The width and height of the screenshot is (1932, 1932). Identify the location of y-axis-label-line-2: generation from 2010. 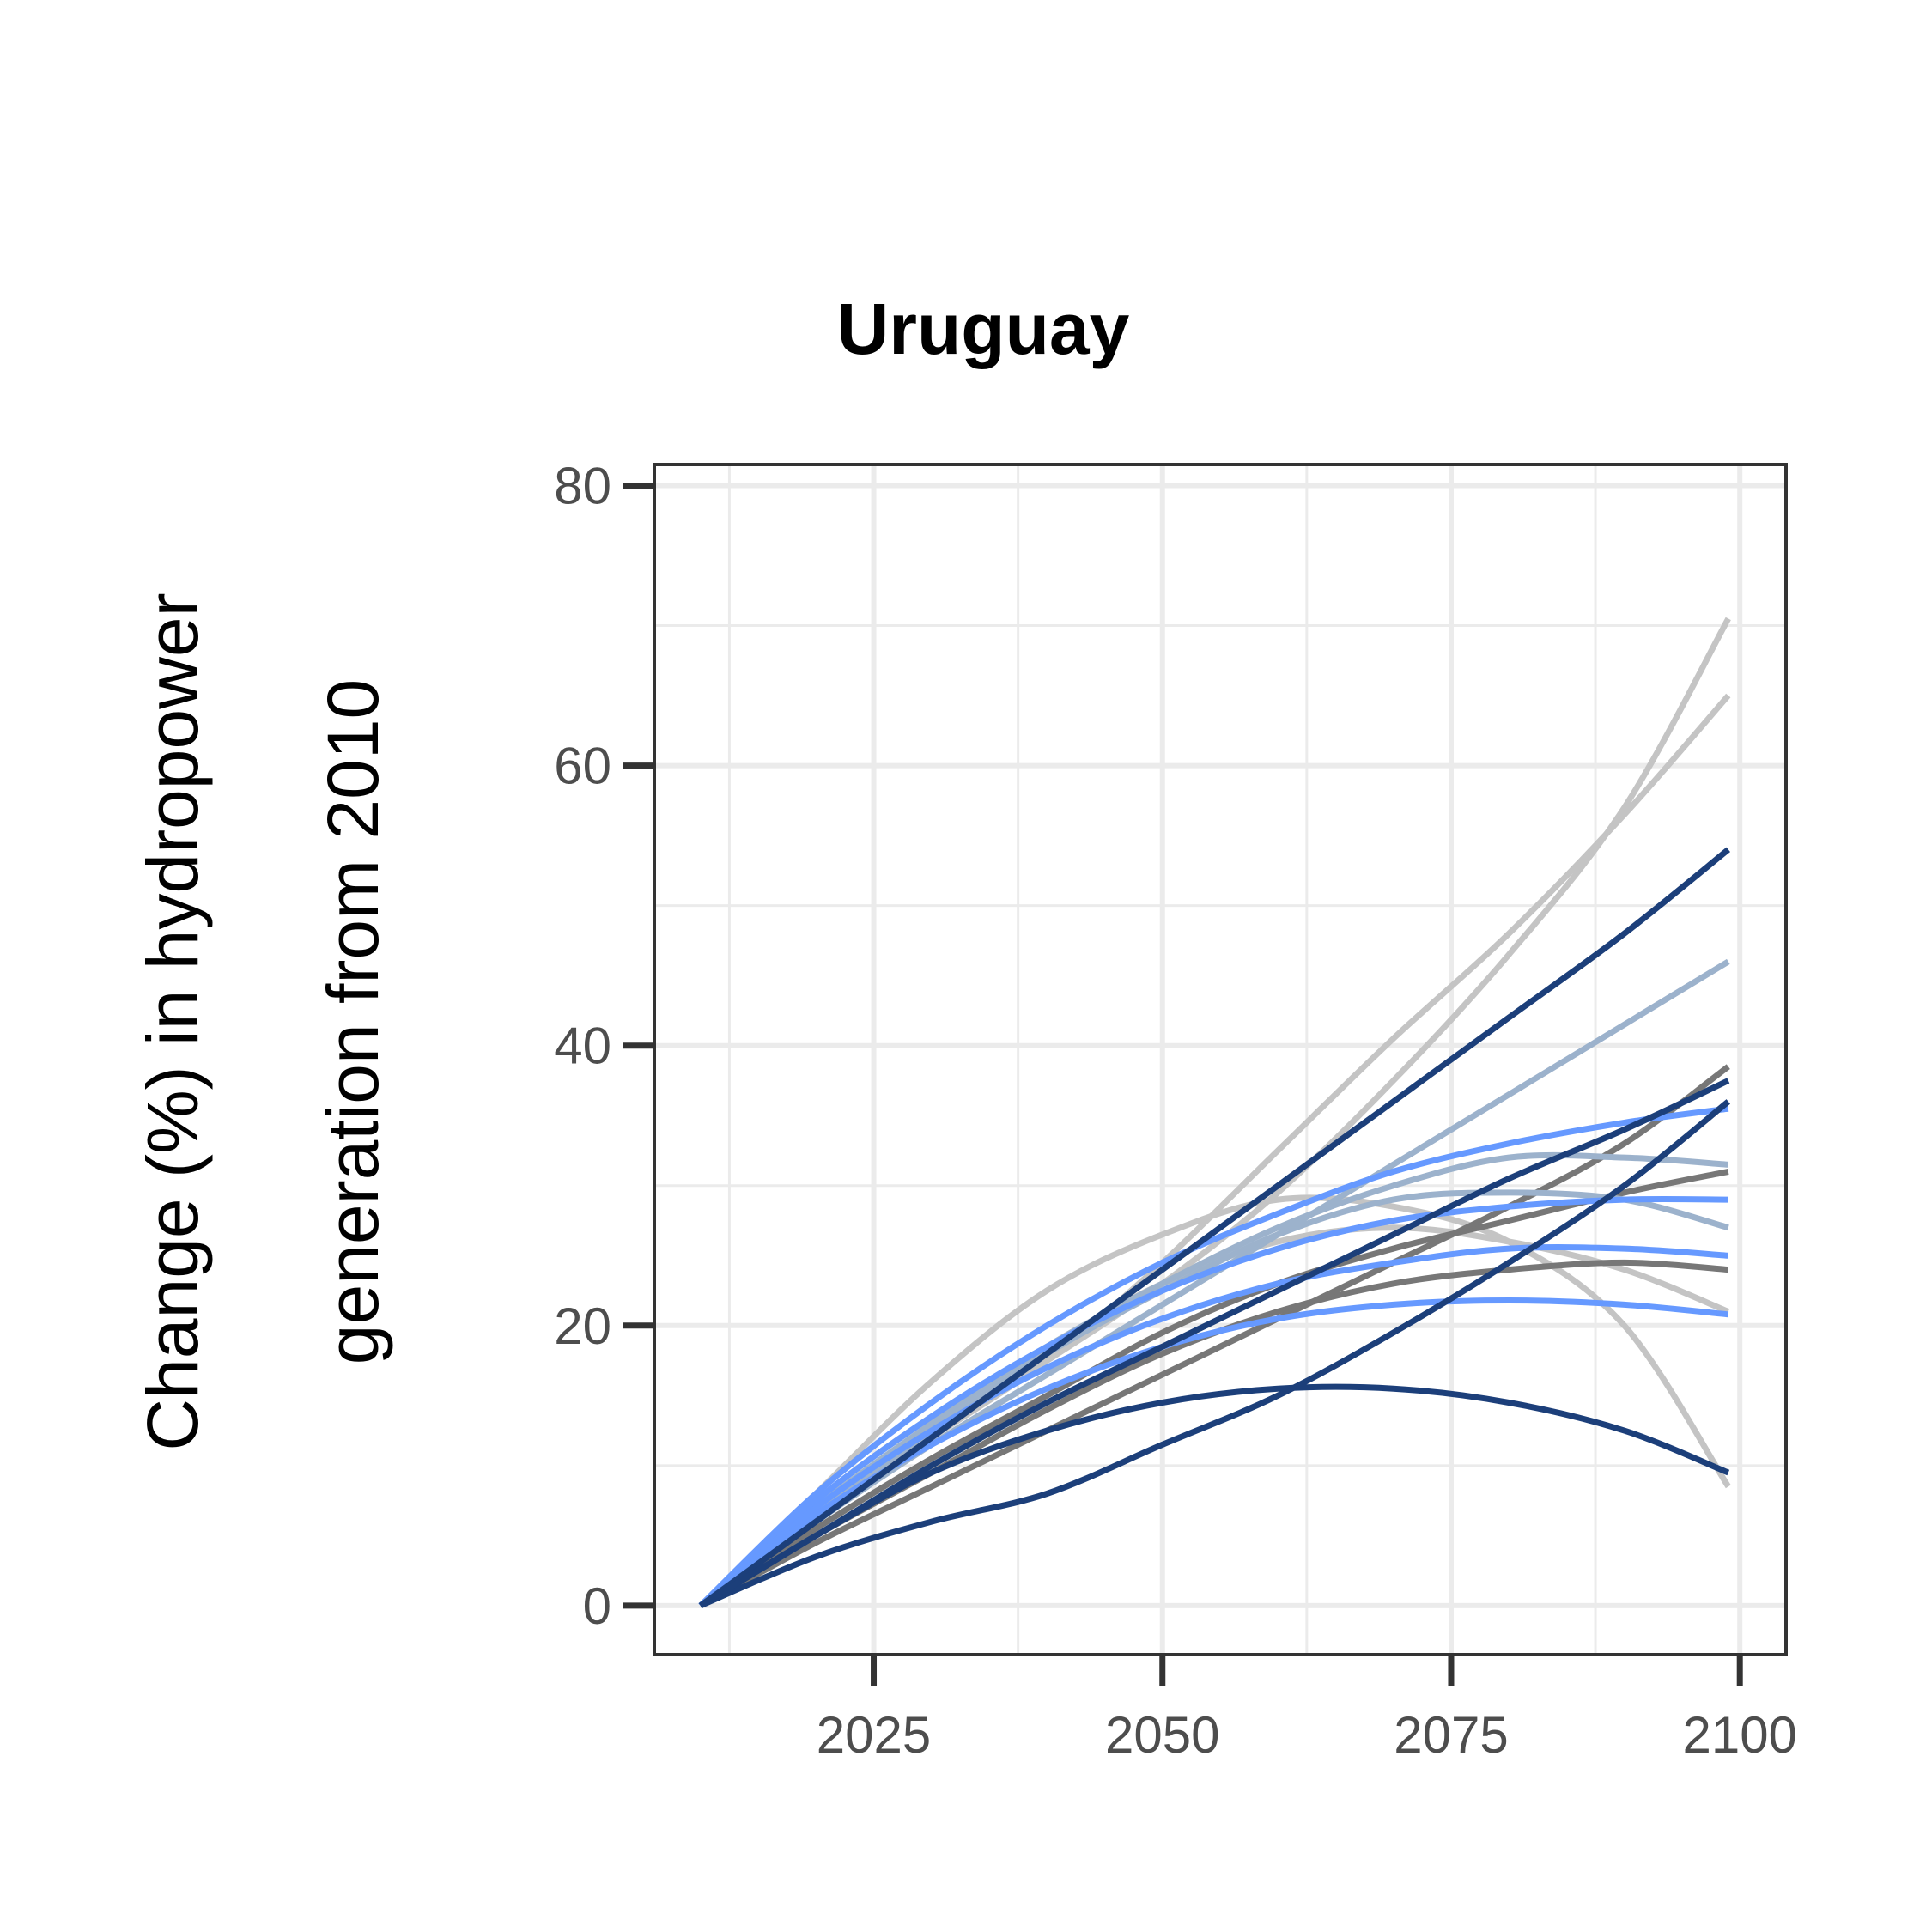
(353, 1022).